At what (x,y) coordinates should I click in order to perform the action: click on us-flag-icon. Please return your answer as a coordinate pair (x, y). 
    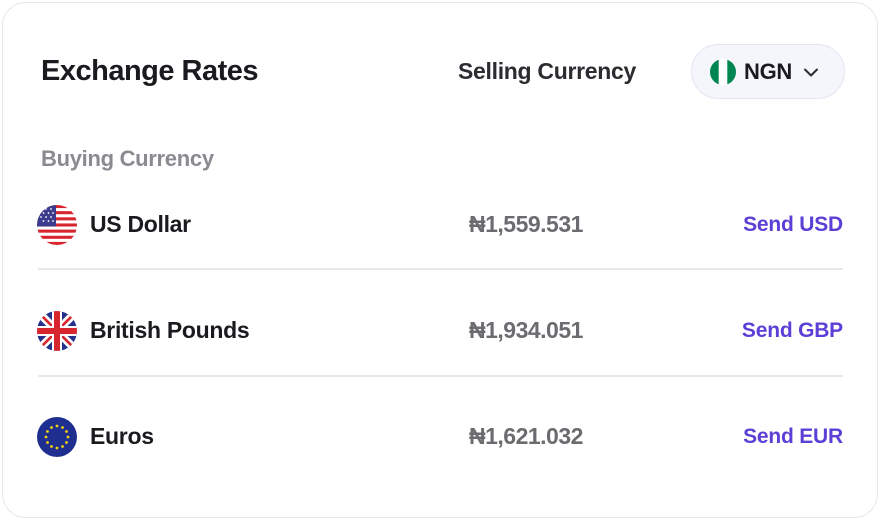
    Looking at the image, I should click on (57, 225).